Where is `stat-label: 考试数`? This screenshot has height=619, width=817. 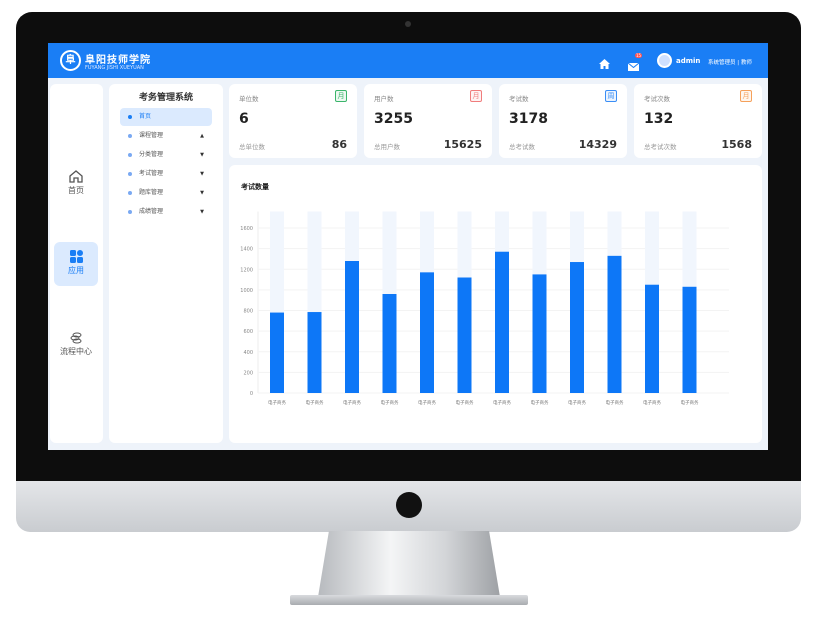 stat-label: 考试数 is located at coordinates (519, 99).